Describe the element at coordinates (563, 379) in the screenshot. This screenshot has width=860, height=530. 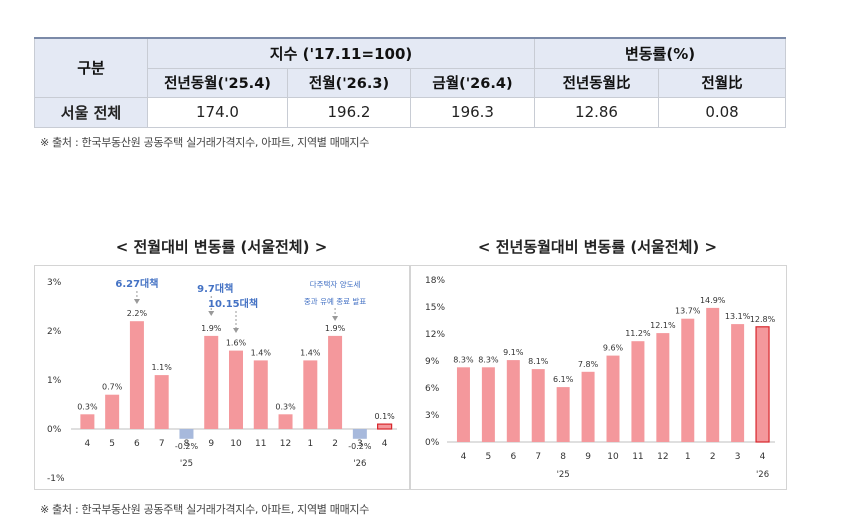
I see `data-label: 6.1%` at that location.